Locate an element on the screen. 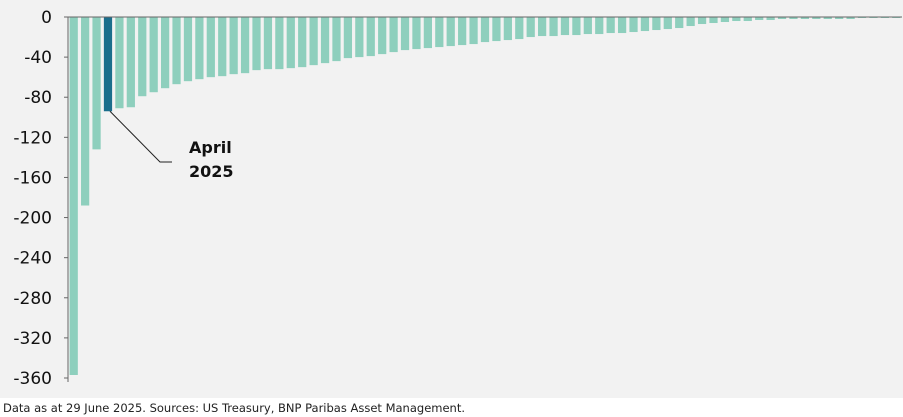 The width and height of the screenshot is (903, 417). y-tick-label: -80 is located at coordinates (38, 98).